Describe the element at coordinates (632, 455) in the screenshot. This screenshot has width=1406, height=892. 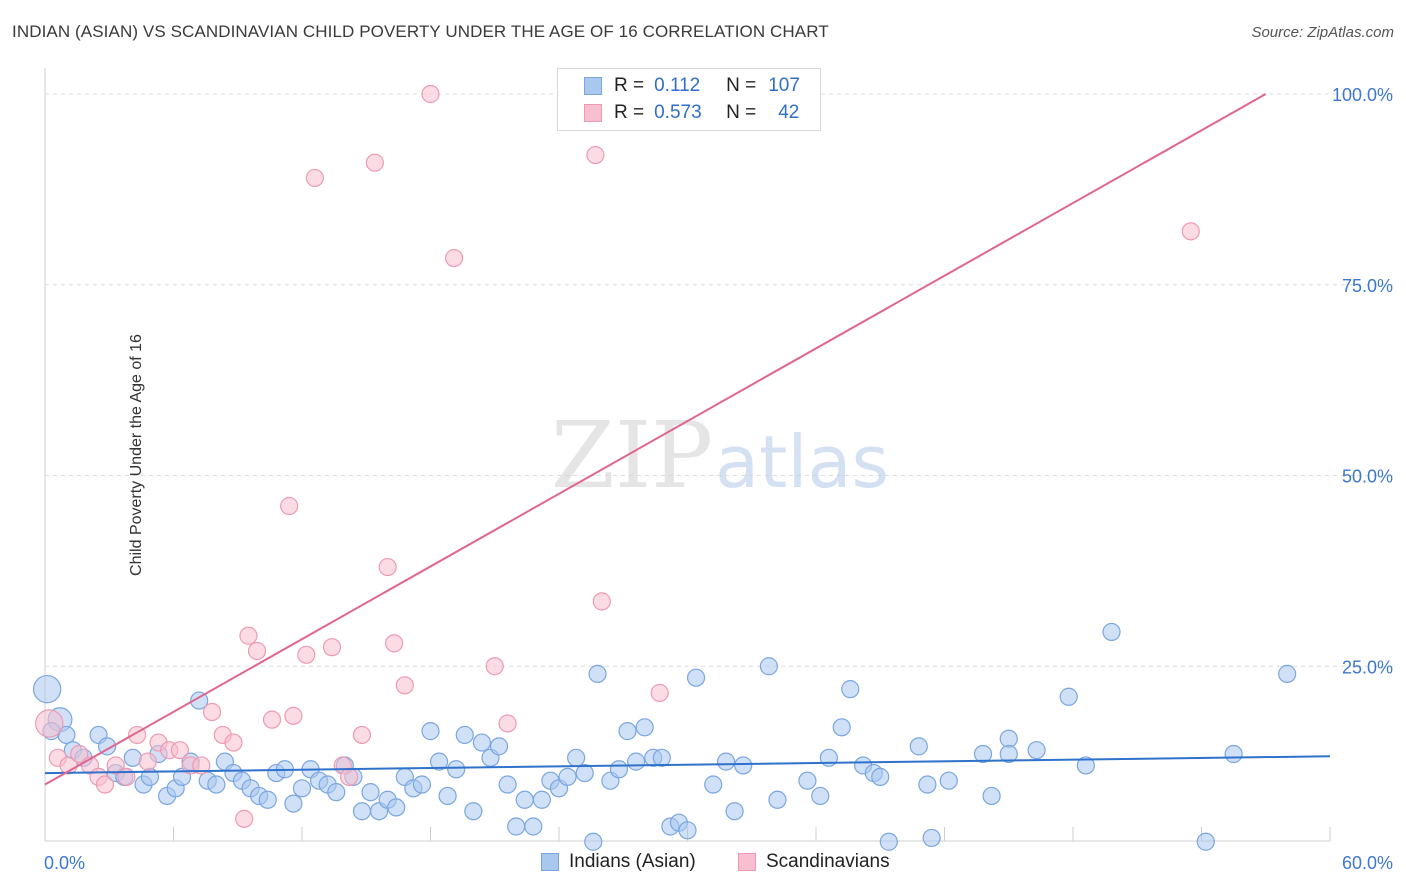
I see `watermark-zip: ZIP` at that location.